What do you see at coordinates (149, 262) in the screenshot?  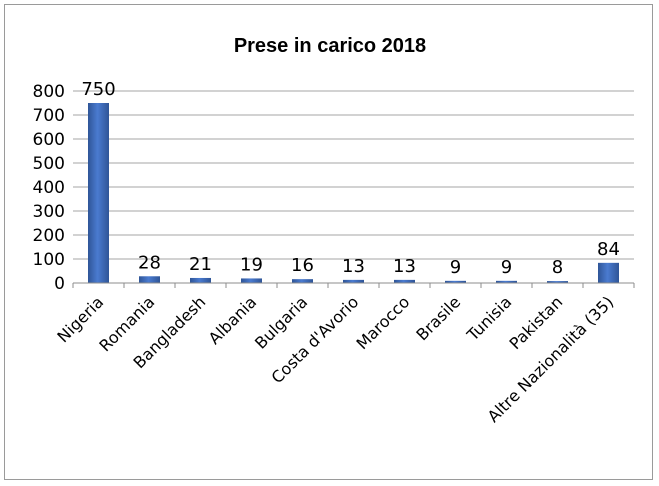 I see `data-label: 28` at bounding box center [149, 262].